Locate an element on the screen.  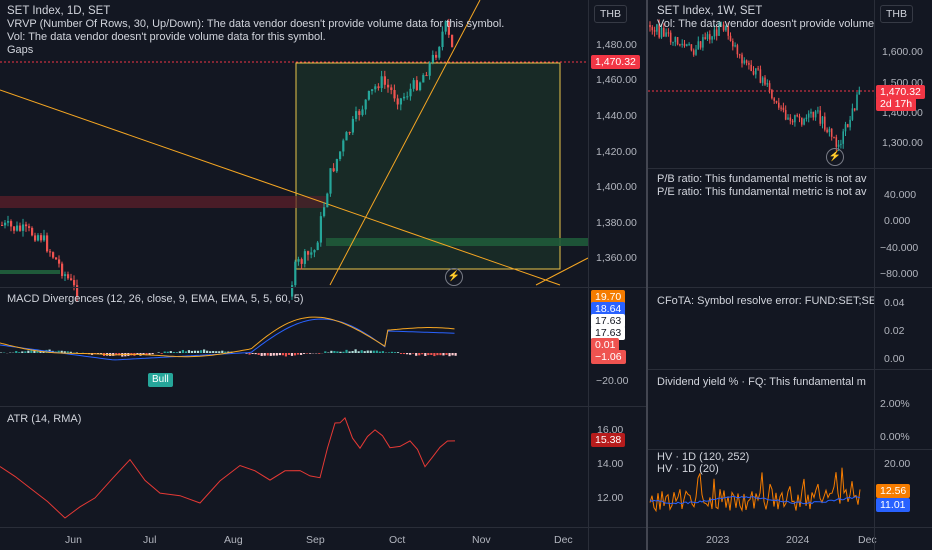
price-tick: 1,460.00 is located at coordinates (616, 80).